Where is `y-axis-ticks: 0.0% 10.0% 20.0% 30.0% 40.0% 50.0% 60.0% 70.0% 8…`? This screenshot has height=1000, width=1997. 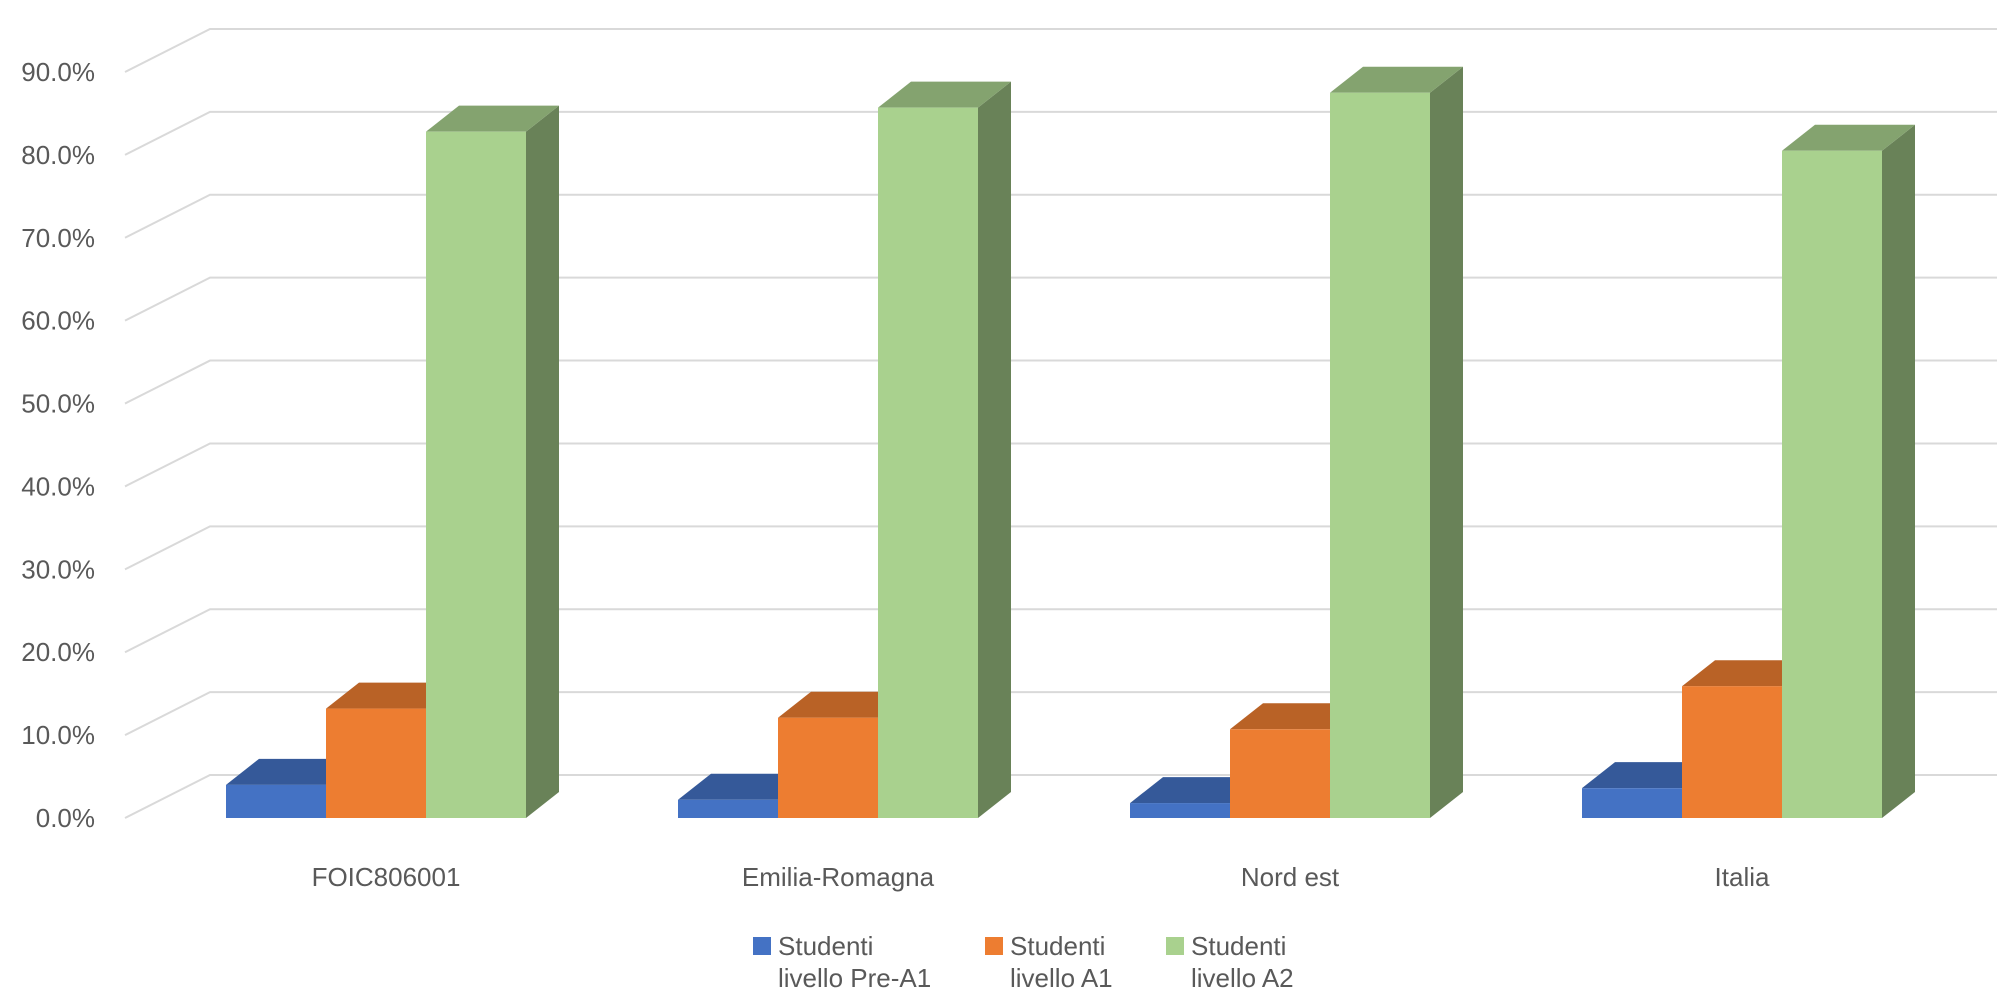
y-axis-ticks: 0.0% 10.0% 20.0% 30.0% 40.0% 50.0% 60.0% 70.0% 8… is located at coordinates (58, 445).